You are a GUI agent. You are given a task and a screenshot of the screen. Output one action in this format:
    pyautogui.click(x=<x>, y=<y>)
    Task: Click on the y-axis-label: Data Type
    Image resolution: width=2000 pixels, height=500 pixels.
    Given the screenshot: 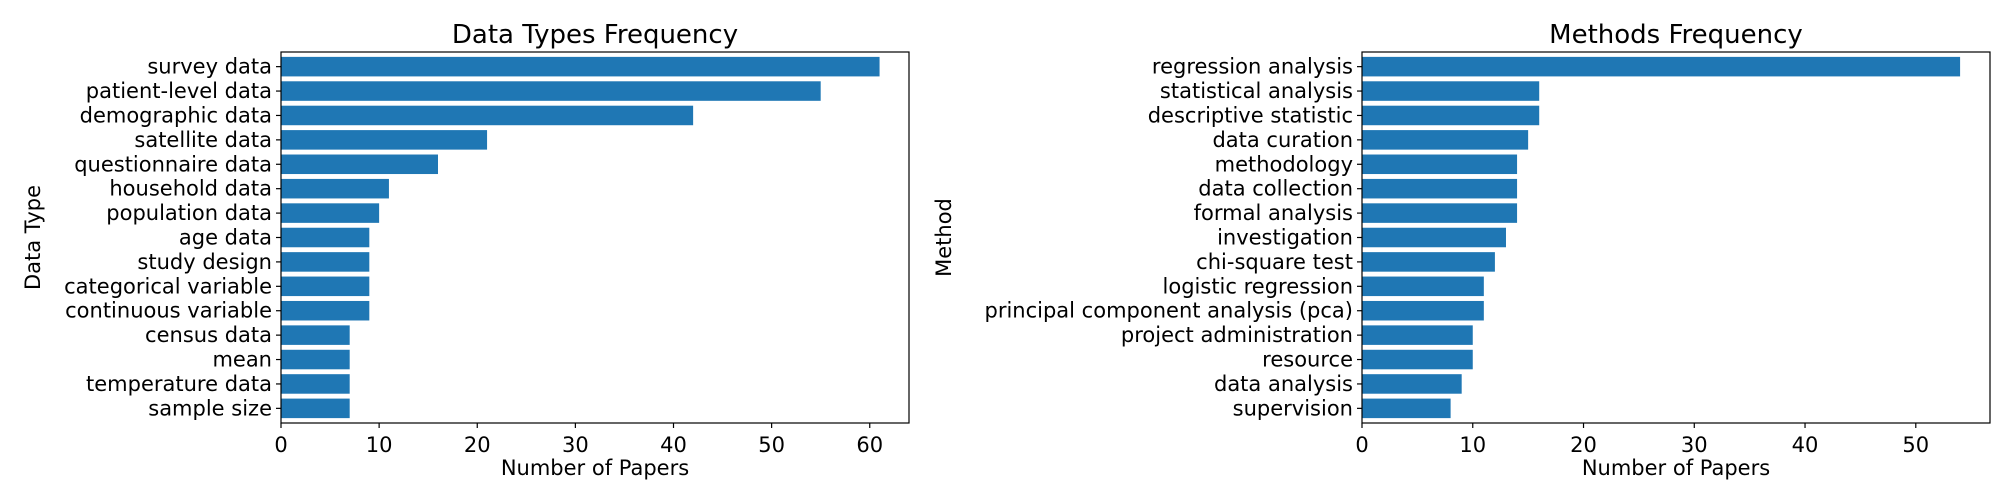 What is the action you would take?
    pyautogui.click(x=33, y=237)
    